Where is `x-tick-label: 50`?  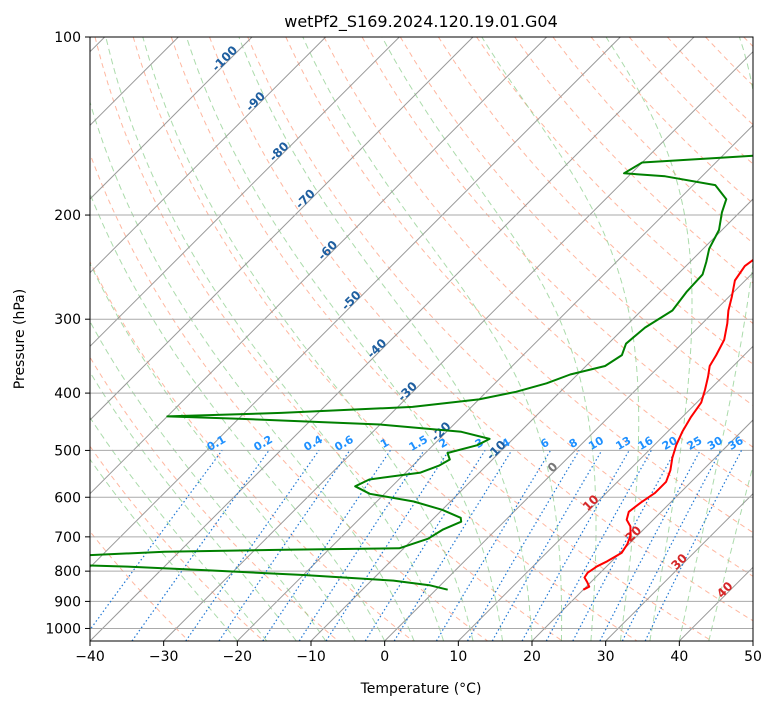
x-tick-label: 50 is located at coordinates (753, 657).